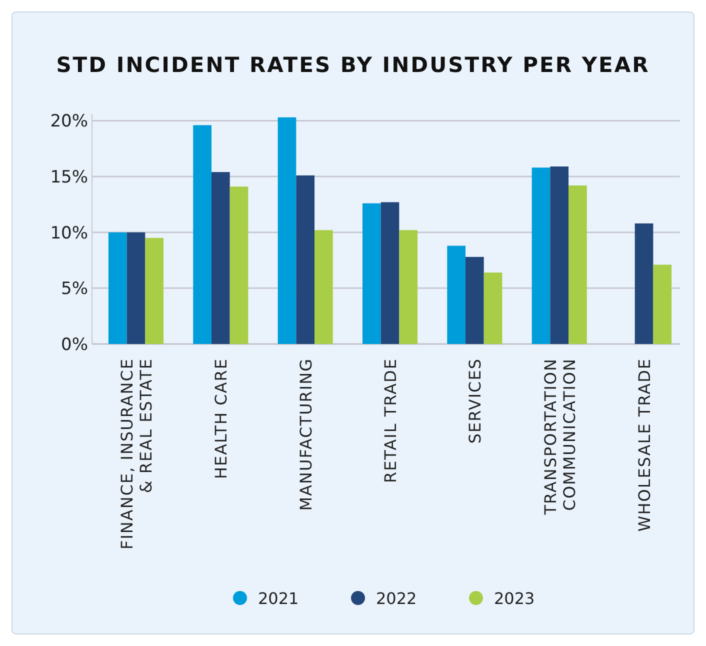  What do you see at coordinates (475, 401) in the screenshot?
I see `x-tick-label: SERVICES` at bounding box center [475, 401].